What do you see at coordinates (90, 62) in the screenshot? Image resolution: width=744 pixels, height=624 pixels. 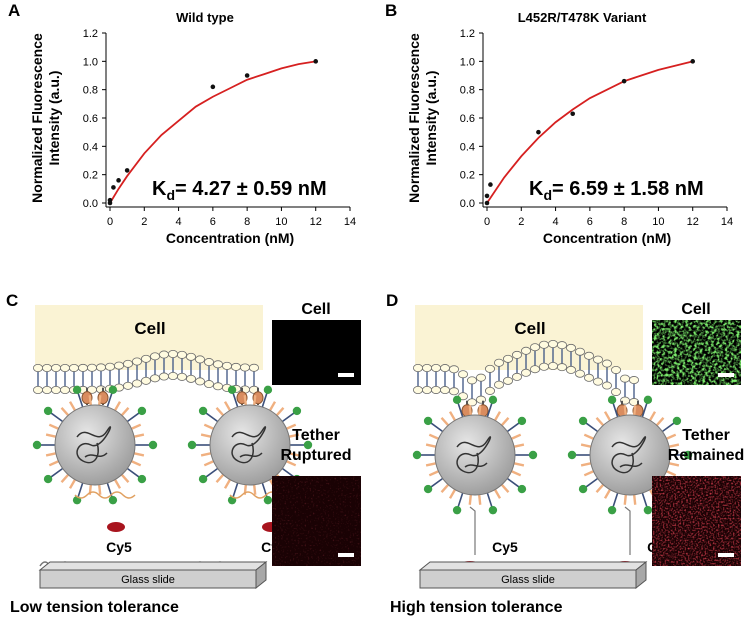 I see `y-tick-label: 1.0` at bounding box center [90, 62].